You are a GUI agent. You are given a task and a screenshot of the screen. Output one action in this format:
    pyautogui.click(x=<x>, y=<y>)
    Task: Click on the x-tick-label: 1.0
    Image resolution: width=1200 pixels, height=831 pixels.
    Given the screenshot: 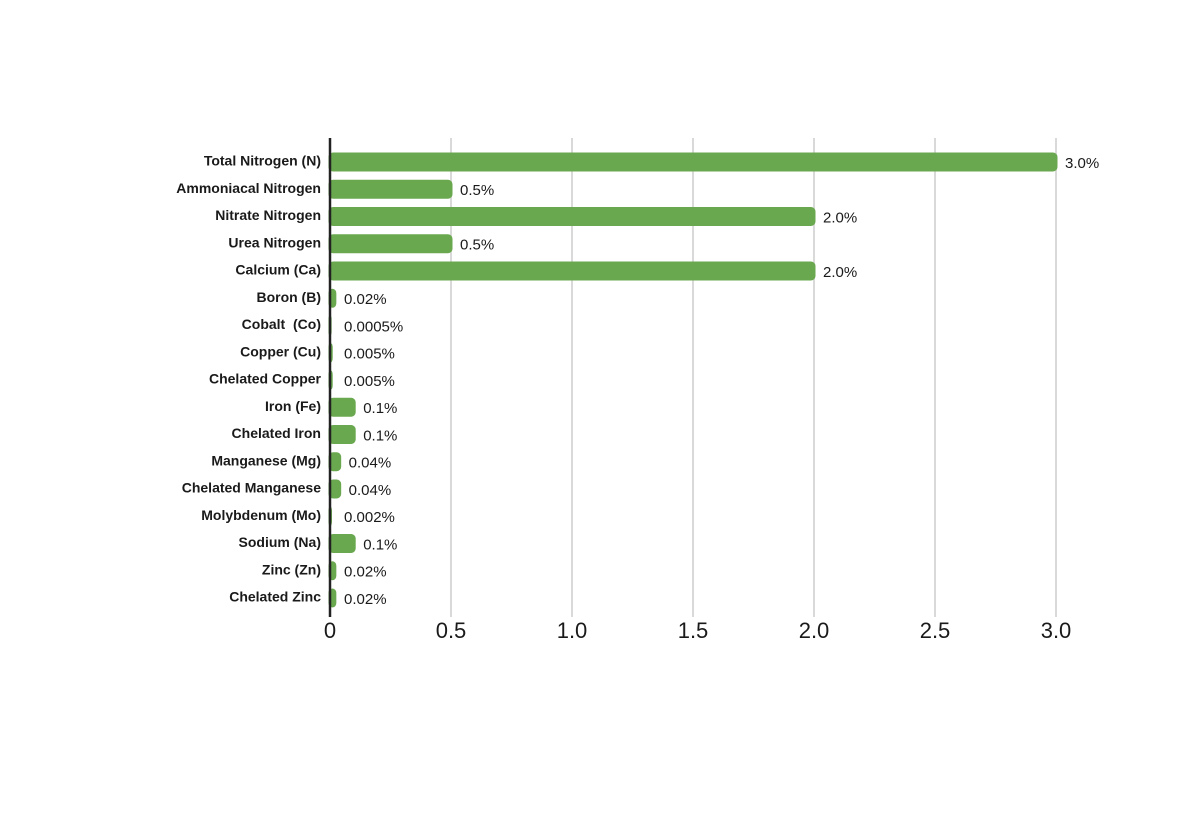 What is the action you would take?
    pyautogui.click(x=572, y=630)
    